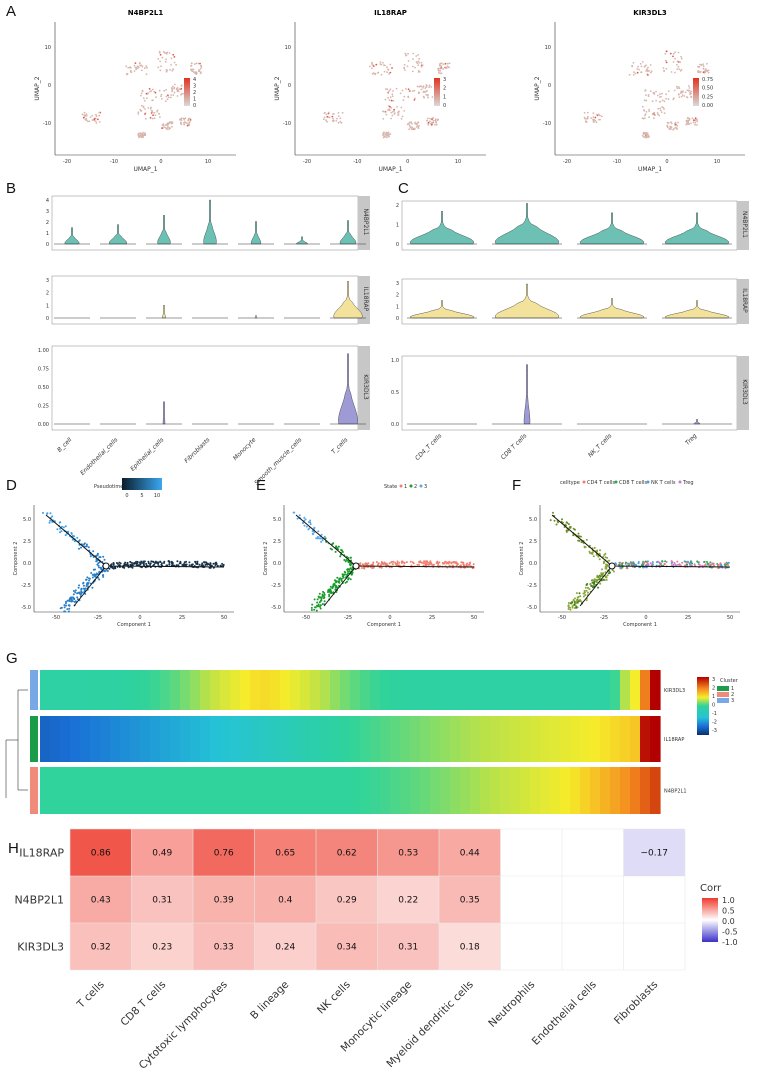 The height and width of the screenshot is (1075, 762). What do you see at coordinates (713, 706) in the screenshot?
I see `heat-legend-tick: 0` at bounding box center [713, 706].